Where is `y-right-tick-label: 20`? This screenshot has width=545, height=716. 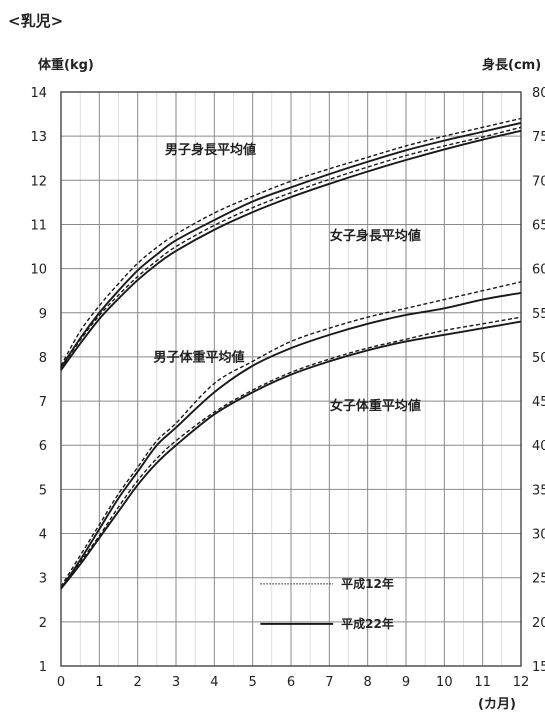
y-right-tick-label: 20 is located at coordinates (538, 623).